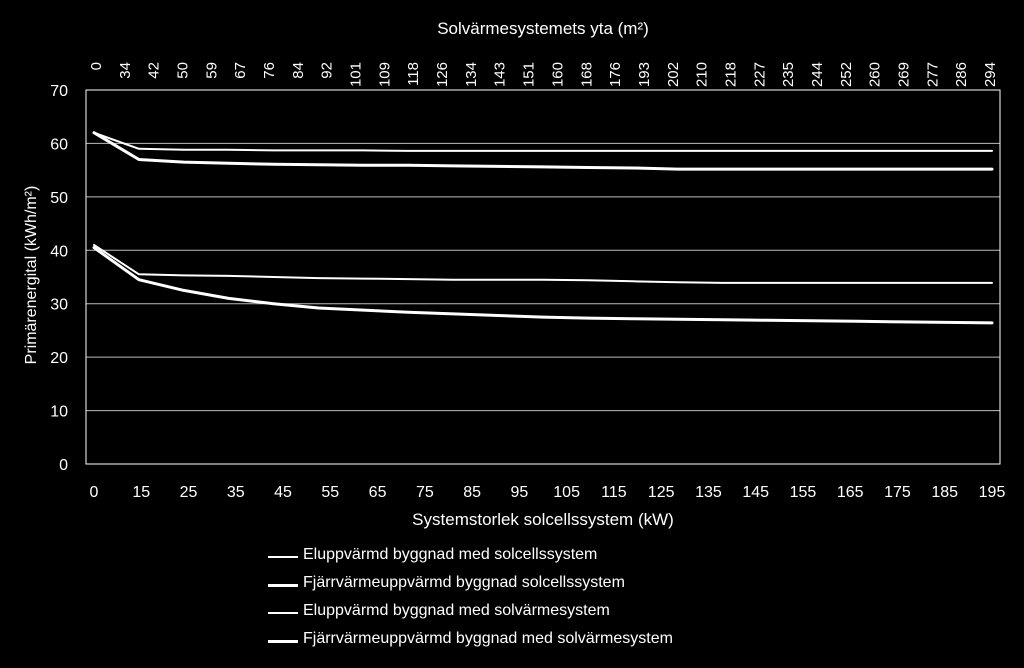  I want to click on legend-item: Eluppvärmd byggnad med solcellssystem, so click(548, 556).